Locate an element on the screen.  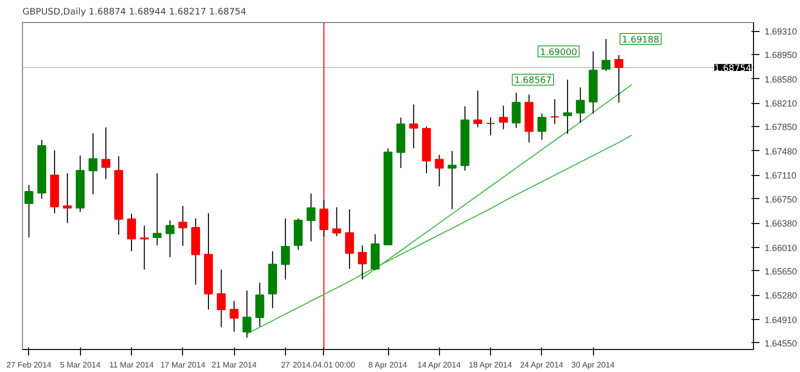
x-tick-label: 17 Mar 2014 is located at coordinates (183, 365).